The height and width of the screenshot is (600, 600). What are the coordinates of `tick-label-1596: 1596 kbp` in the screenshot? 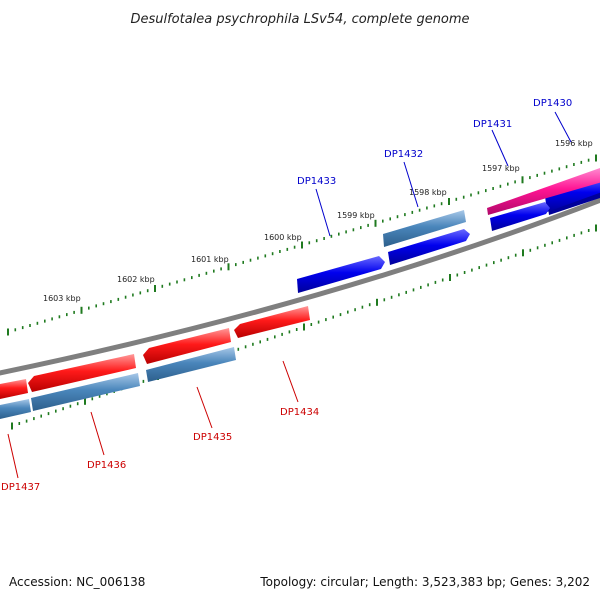 It's located at (574, 143).